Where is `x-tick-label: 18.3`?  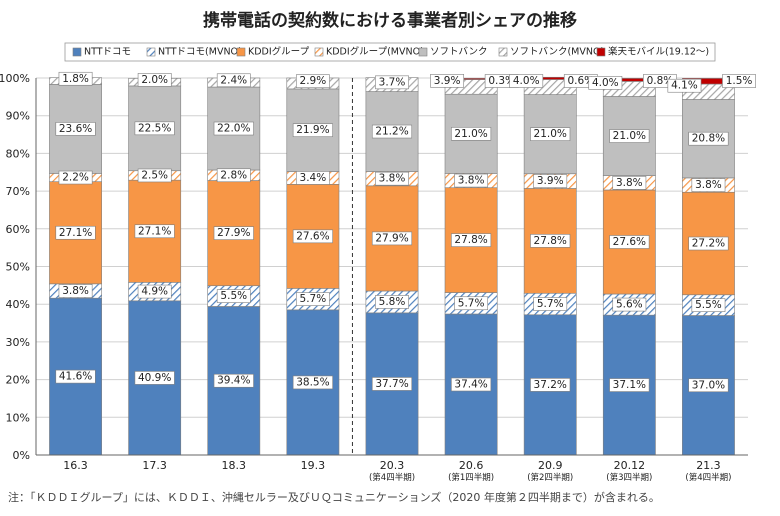 x-tick-label: 18.3 is located at coordinates (234, 465).